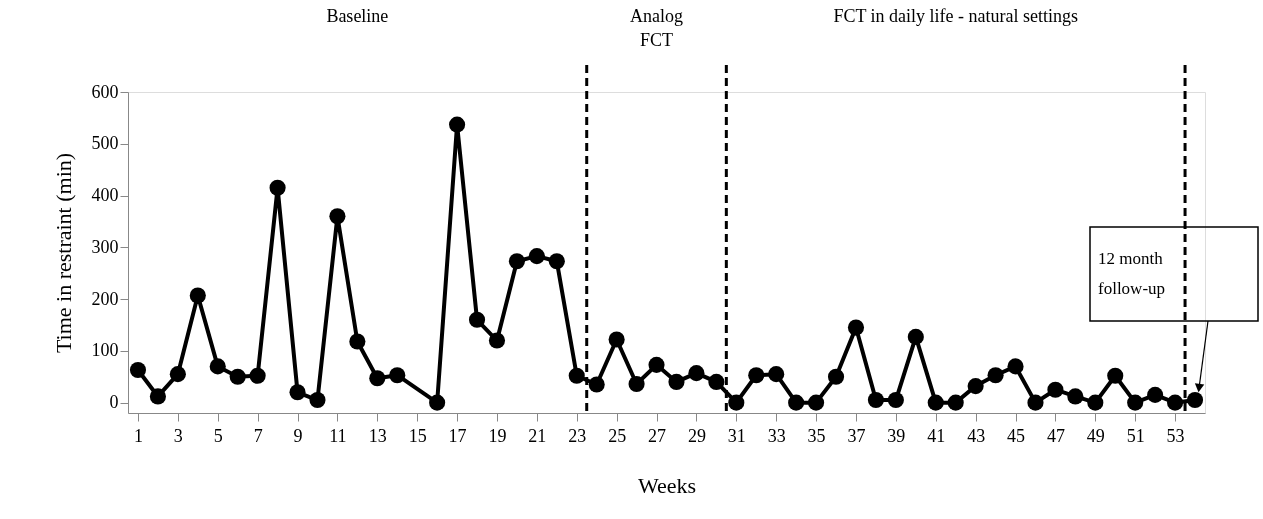 This screenshot has width=1263, height=519. What do you see at coordinates (736, 435) in the screenshot?
I see `x-tick-label: 31` at bounding box center [736, 435].